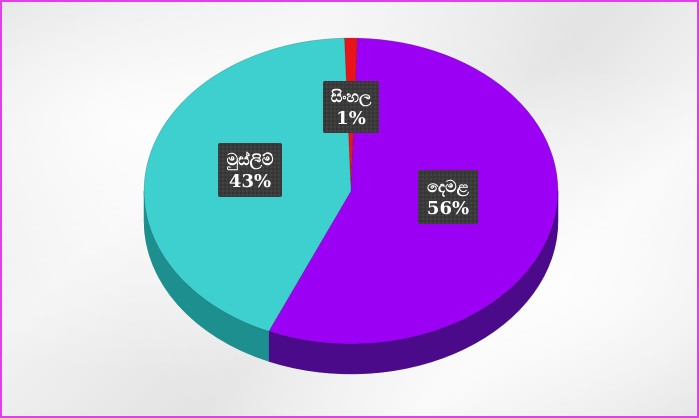  I want to click on data-label-name-2: මුස්ලිම්, so click(250, 160).